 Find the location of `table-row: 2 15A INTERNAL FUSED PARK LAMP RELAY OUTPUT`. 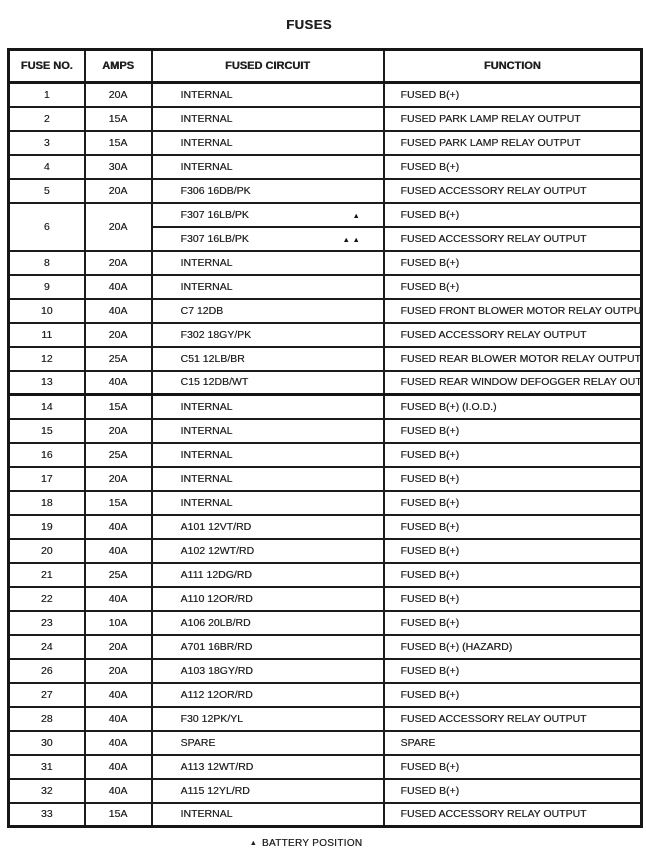

table-row: 2 15A INTERNAL FUSED PARK LAMP RELAY OUTPUT is located at coordinates (325, 118).